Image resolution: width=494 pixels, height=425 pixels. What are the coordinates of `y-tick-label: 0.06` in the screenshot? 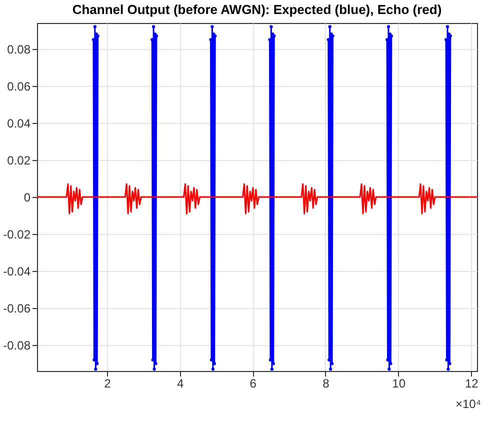 It's located at (19, 86).